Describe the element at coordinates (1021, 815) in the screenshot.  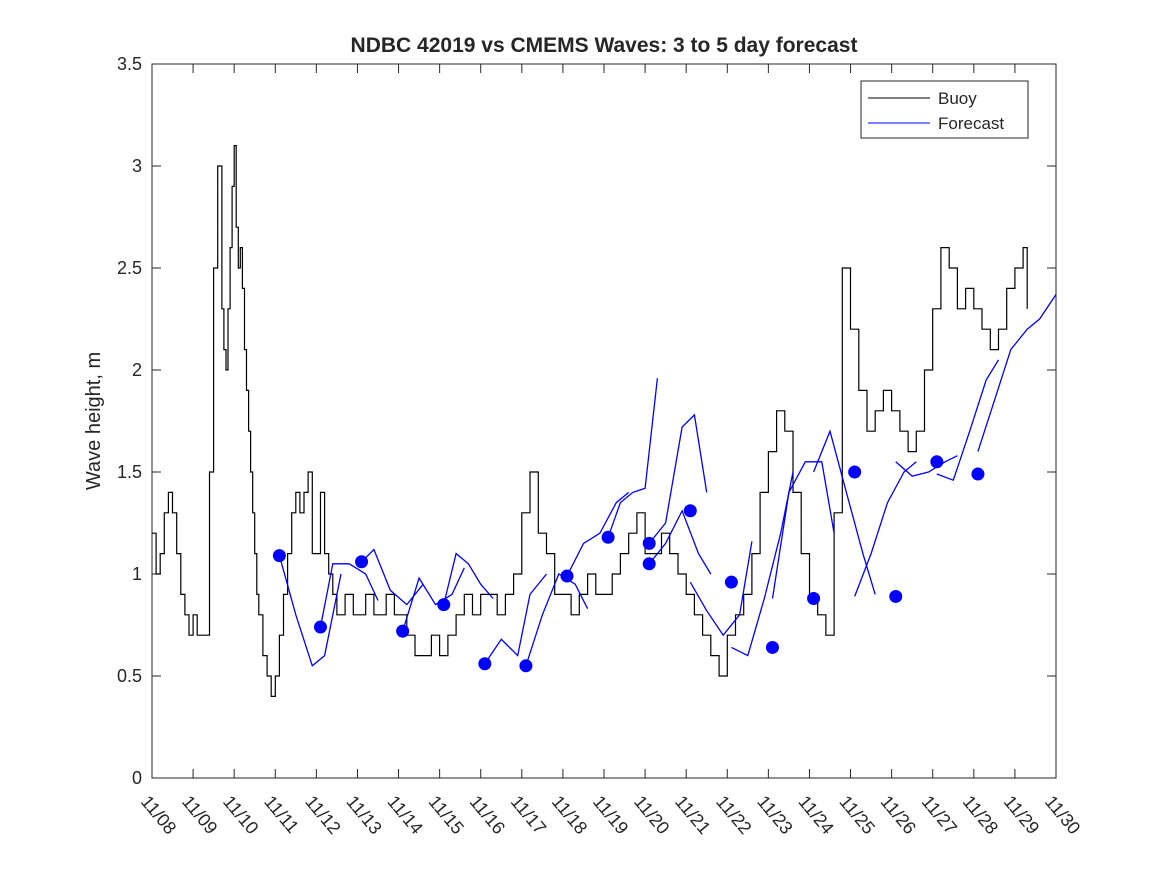
I see `x-tick-label: 11/29` at that location.